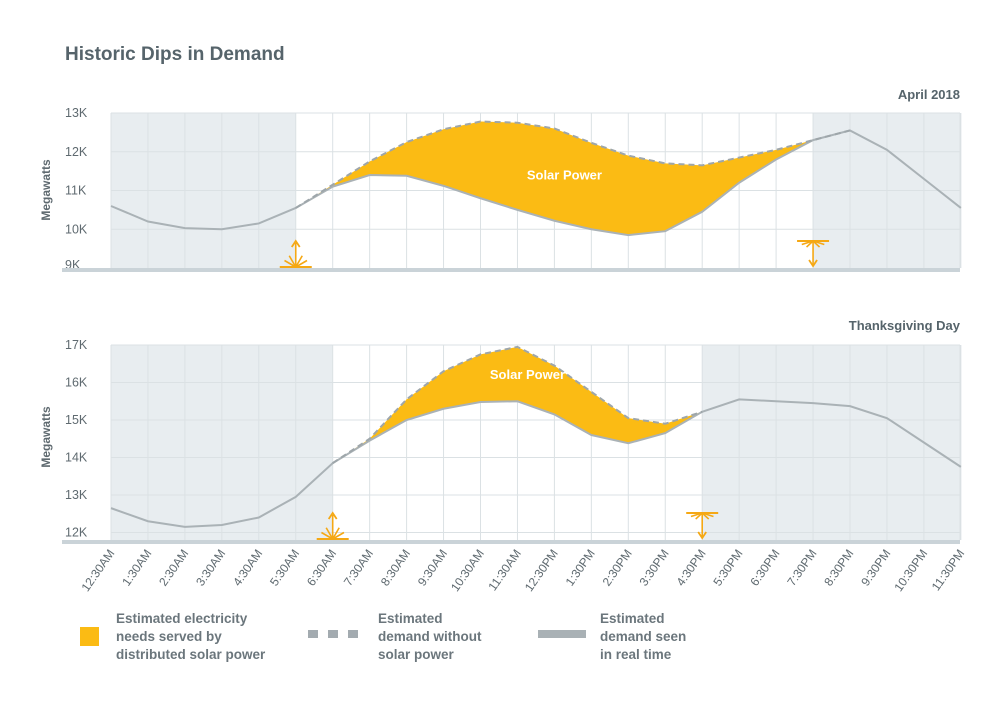 Image resolution: width=1000 pixels, height=712 pixels. I want to click on legend-swatch-solid, so click(562, 634).